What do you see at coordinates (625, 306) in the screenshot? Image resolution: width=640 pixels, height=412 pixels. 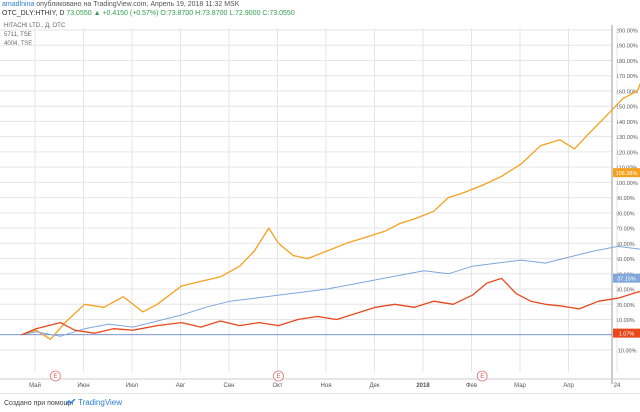 I see `y-tick-label: 20.00%` at bounding box center [625, 306].